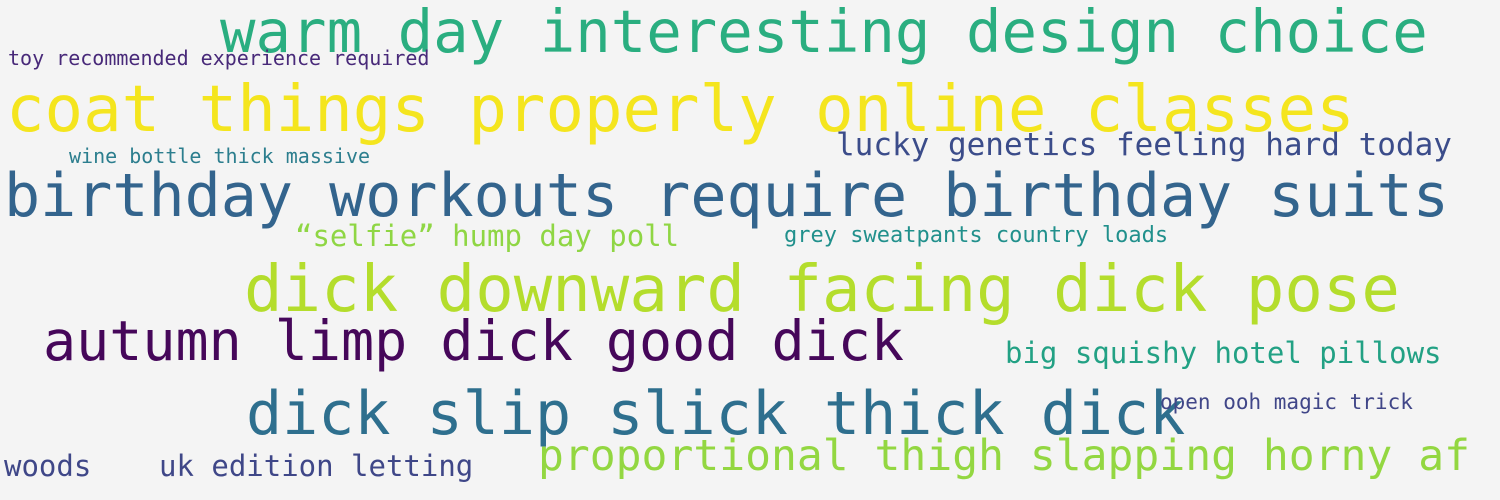  Describe the element at coordinates (726, 196) in the screenshot. I see `word-birthday-workouts-require-birthday-suits: birthday workouts require birthday suits` at that location.